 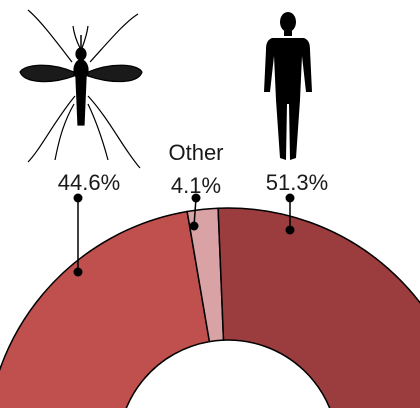 What do you see at coordinates (290, 198) in the screenshot?
I see `leader-human-dot-top` at bounding box center [290, 198].